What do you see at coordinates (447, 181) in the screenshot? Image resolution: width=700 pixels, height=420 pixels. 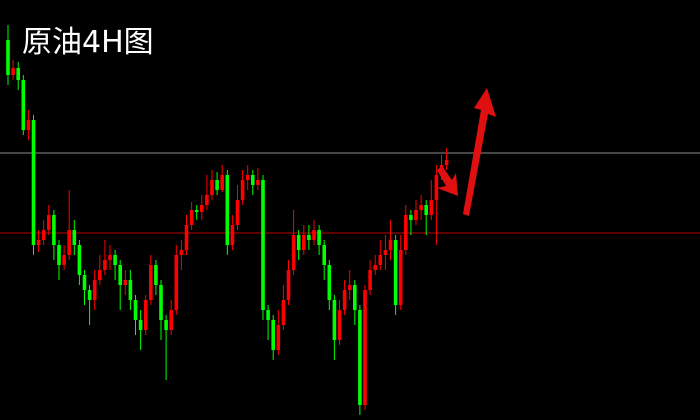 I see `down-arrow` at bounding box center [447, 181].